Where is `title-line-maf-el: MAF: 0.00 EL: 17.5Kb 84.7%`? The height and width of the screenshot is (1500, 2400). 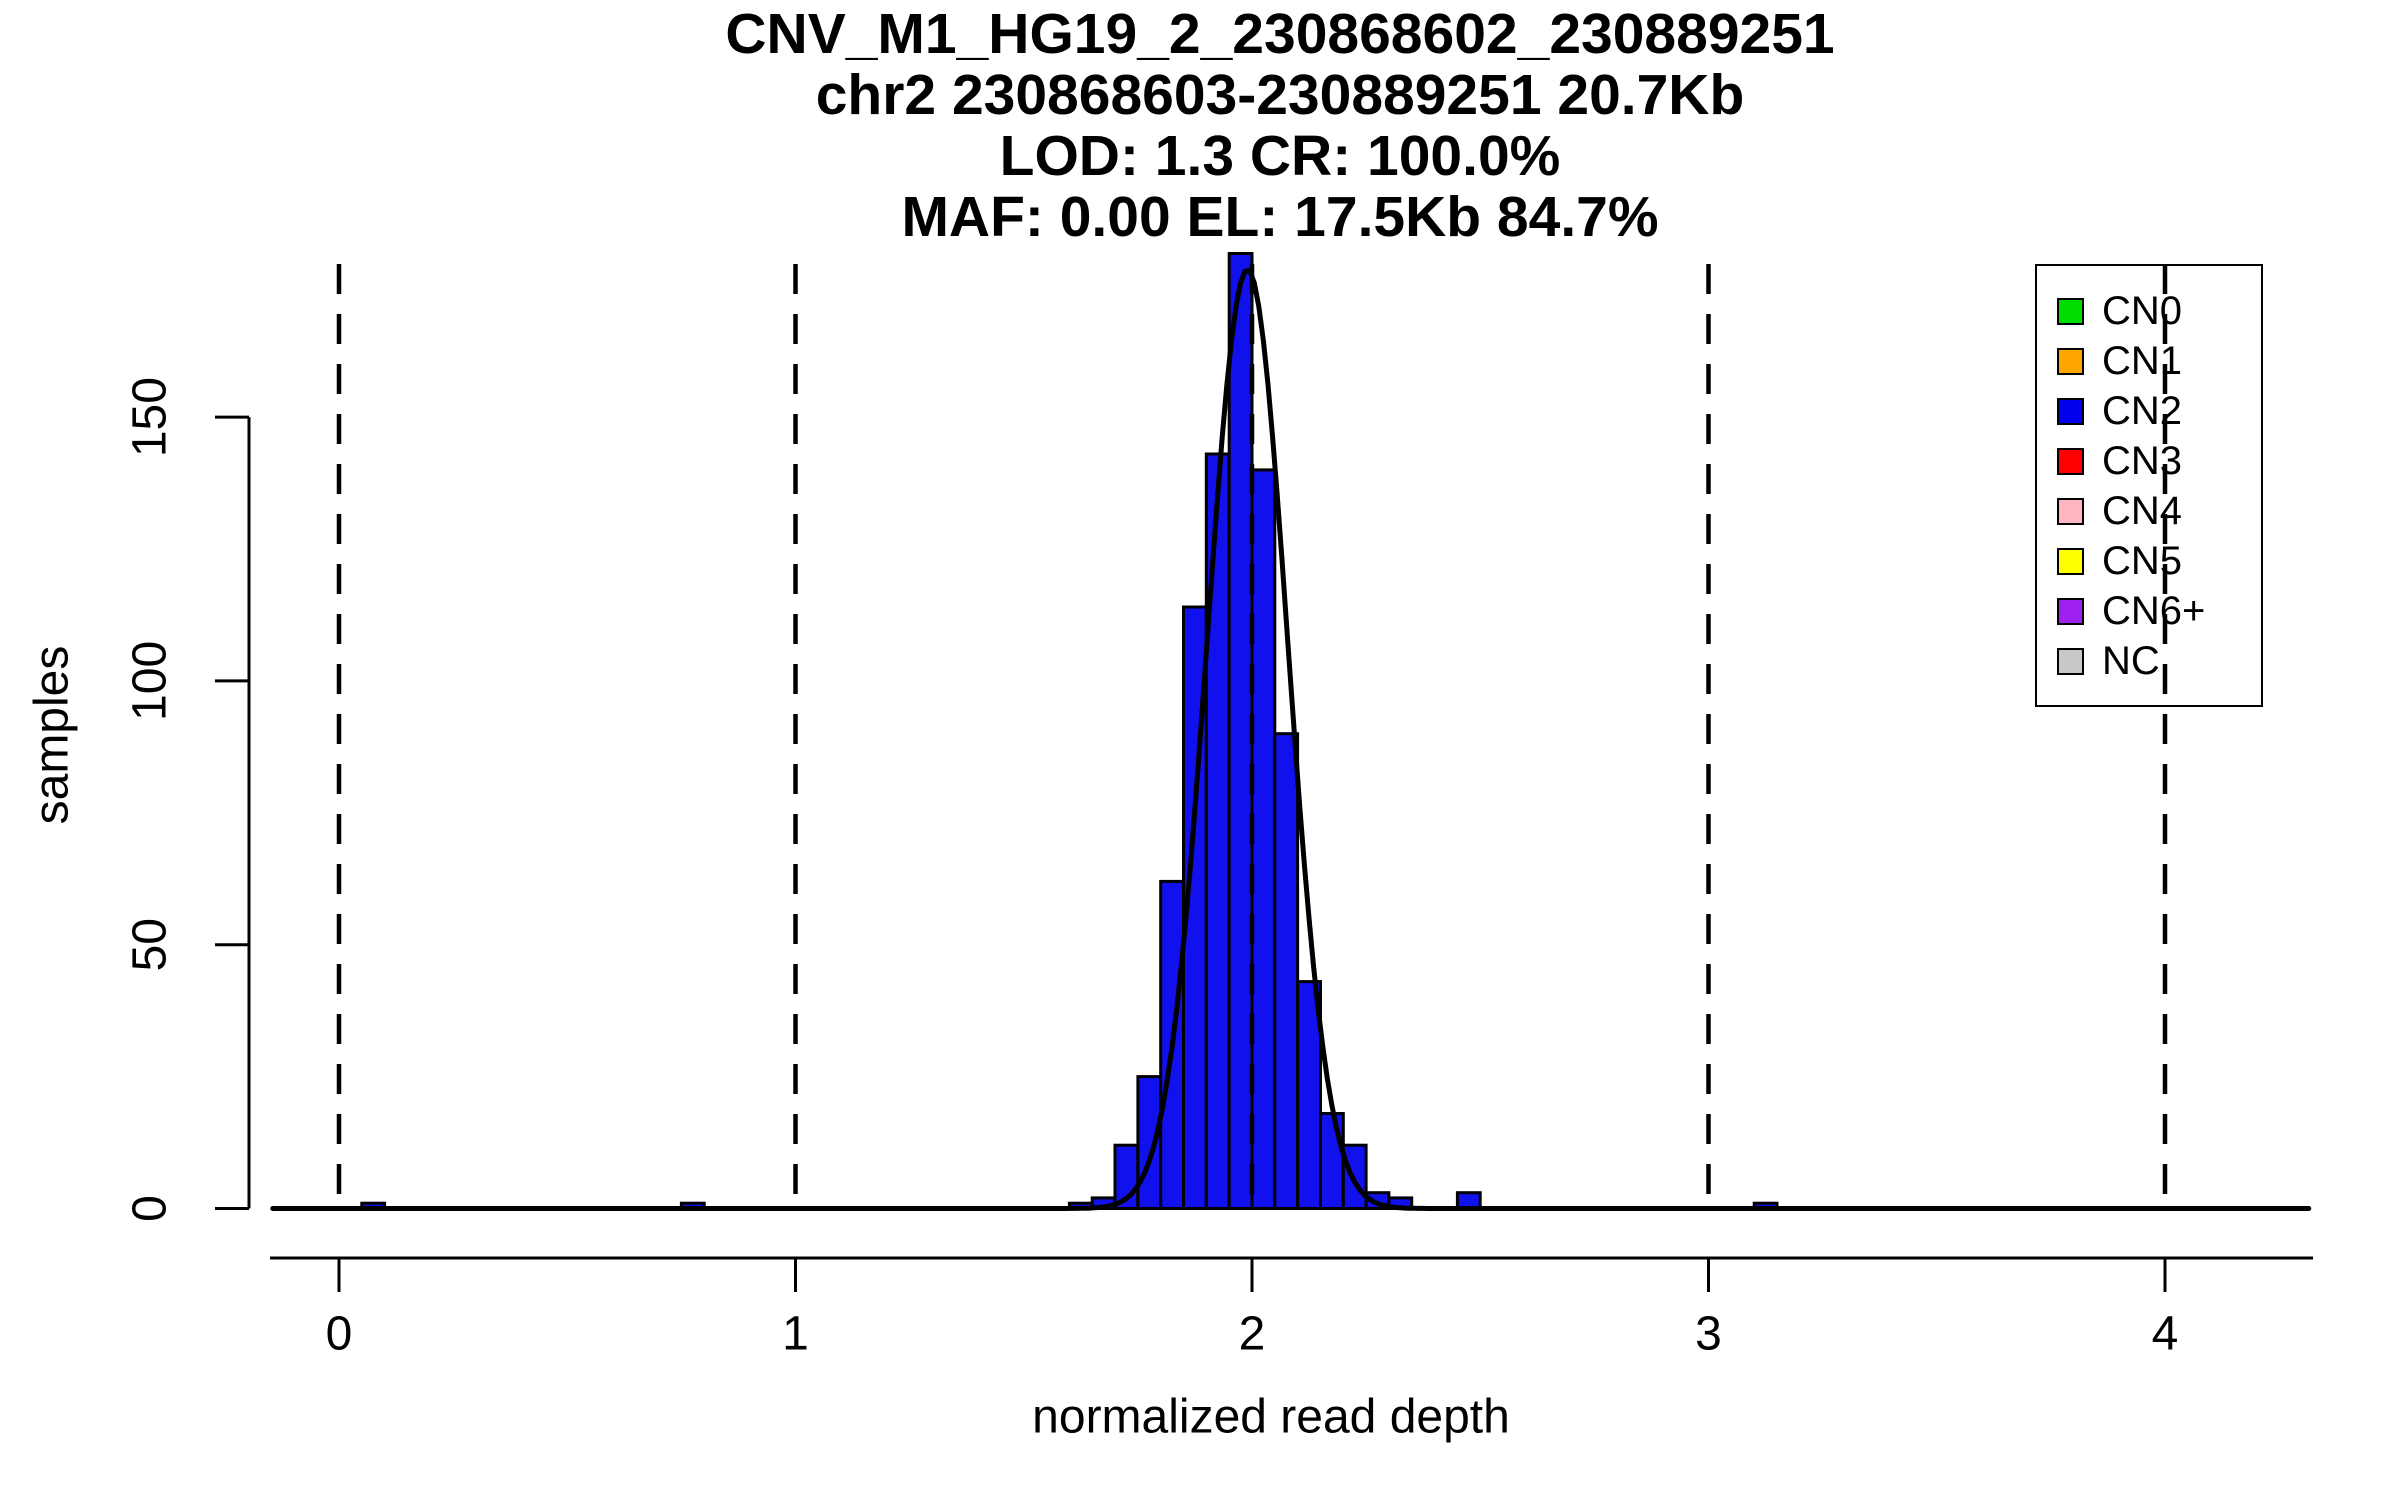
title-line-maf-el: MAF: 0.00 EL: 17.5Kb 84.7% is located at coordinates (1280, 217).